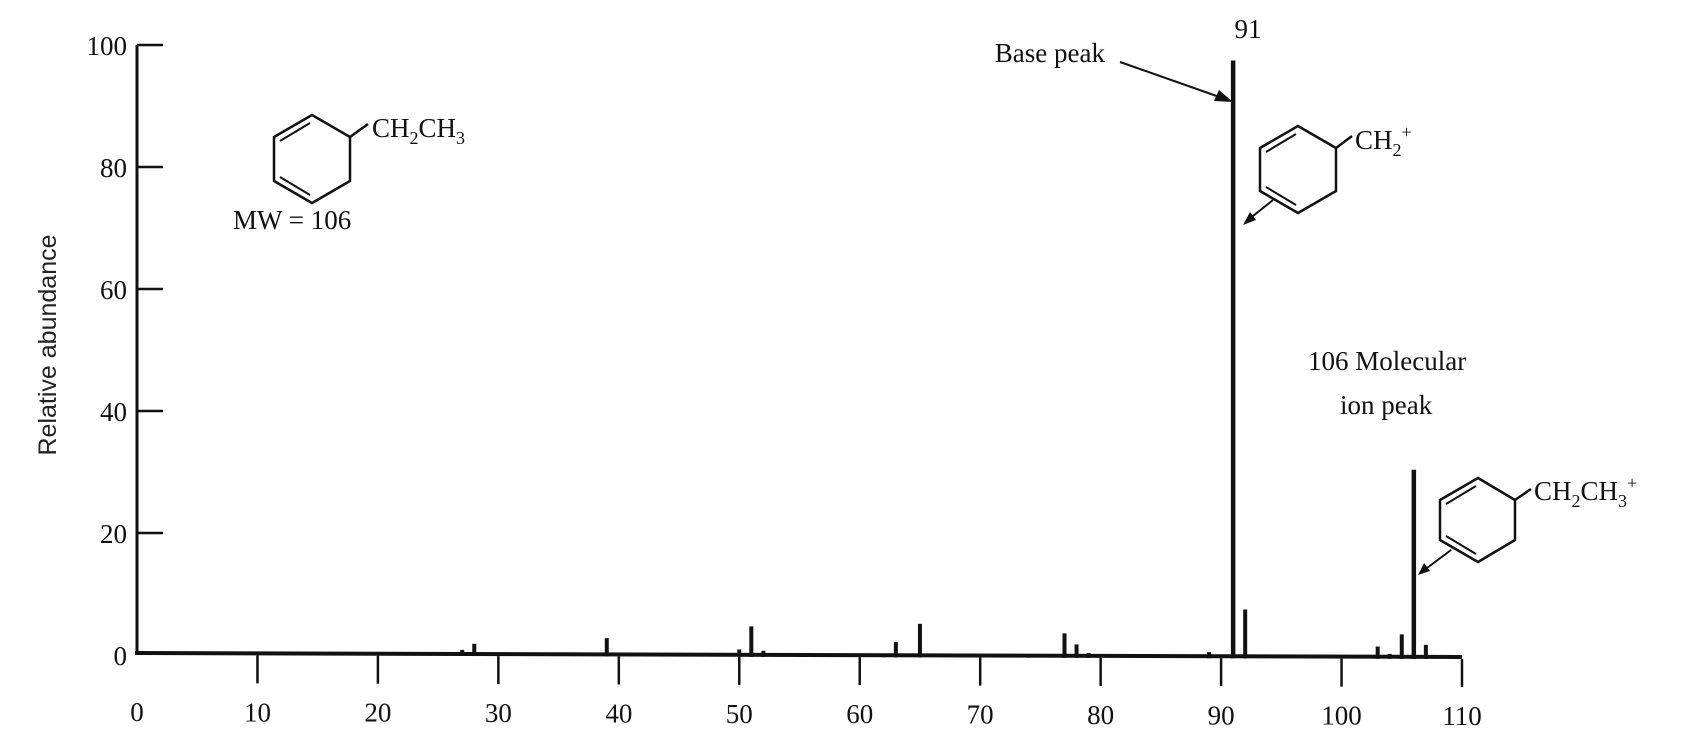 Image resolution: width=1694 pixels, height=748 pixels. I want to click on y-tick-label: 60, so click(113, 290).